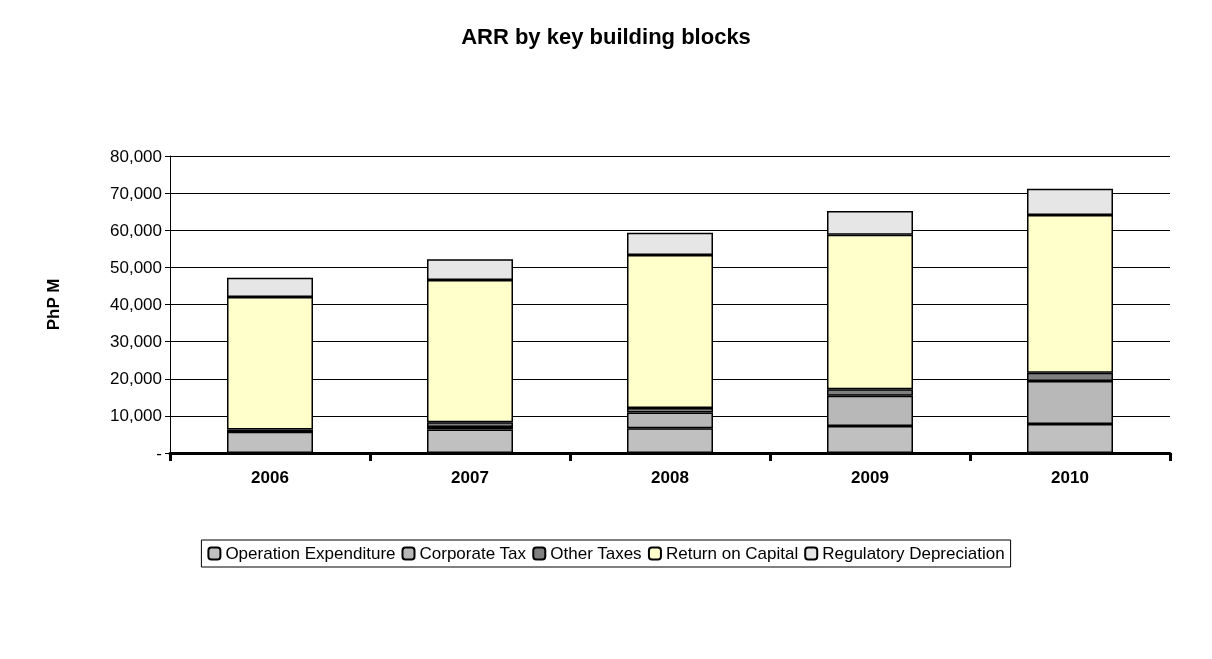  Describe the element at coordinates (136, 342) in the screenshot. I see `y-tick-label: 30,000` at that location.